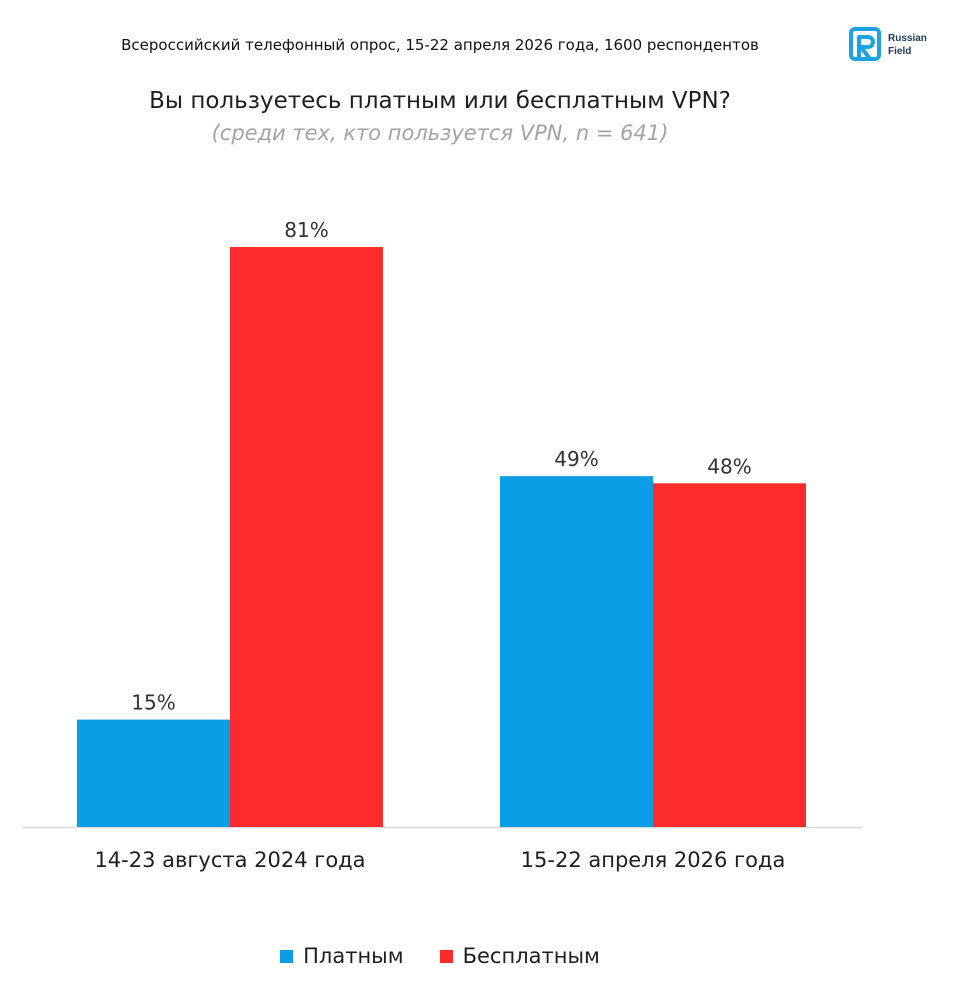  I want to click on russian-field-logo: Russian Field, so click(898, 46).